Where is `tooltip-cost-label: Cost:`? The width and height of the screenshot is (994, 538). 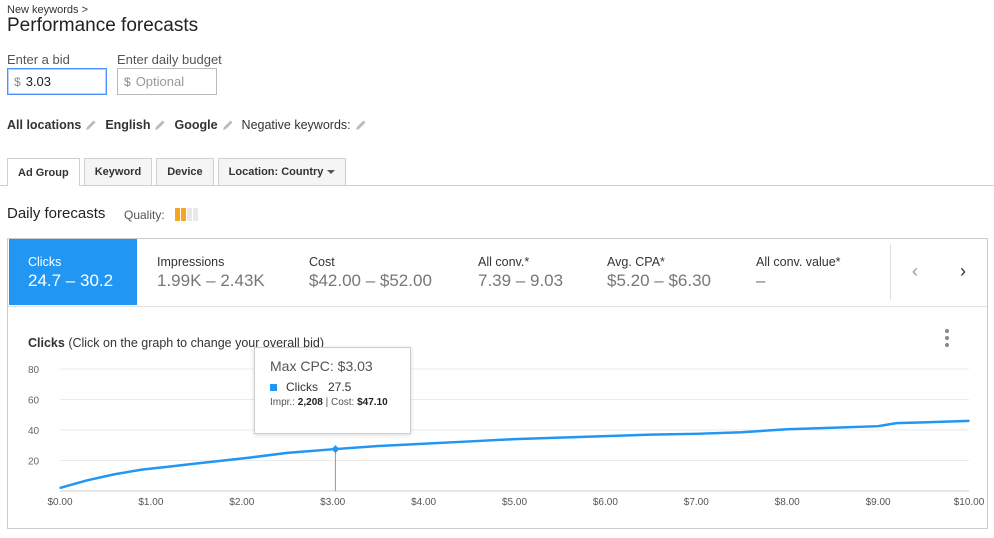
tooltip-cost-label: Cost: is located at coordinates (342, 402).